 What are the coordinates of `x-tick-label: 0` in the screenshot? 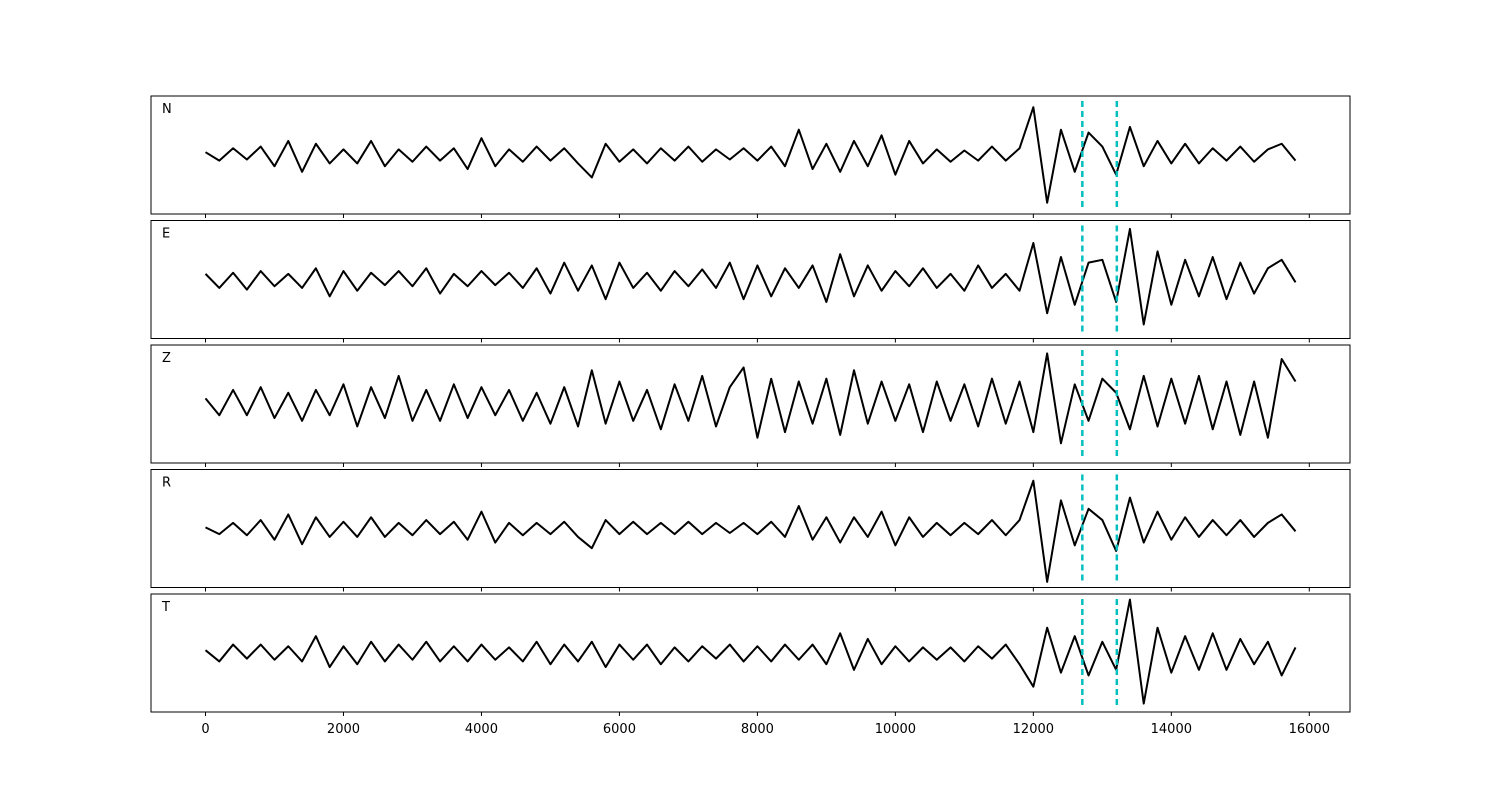 It's located at (205, 729).